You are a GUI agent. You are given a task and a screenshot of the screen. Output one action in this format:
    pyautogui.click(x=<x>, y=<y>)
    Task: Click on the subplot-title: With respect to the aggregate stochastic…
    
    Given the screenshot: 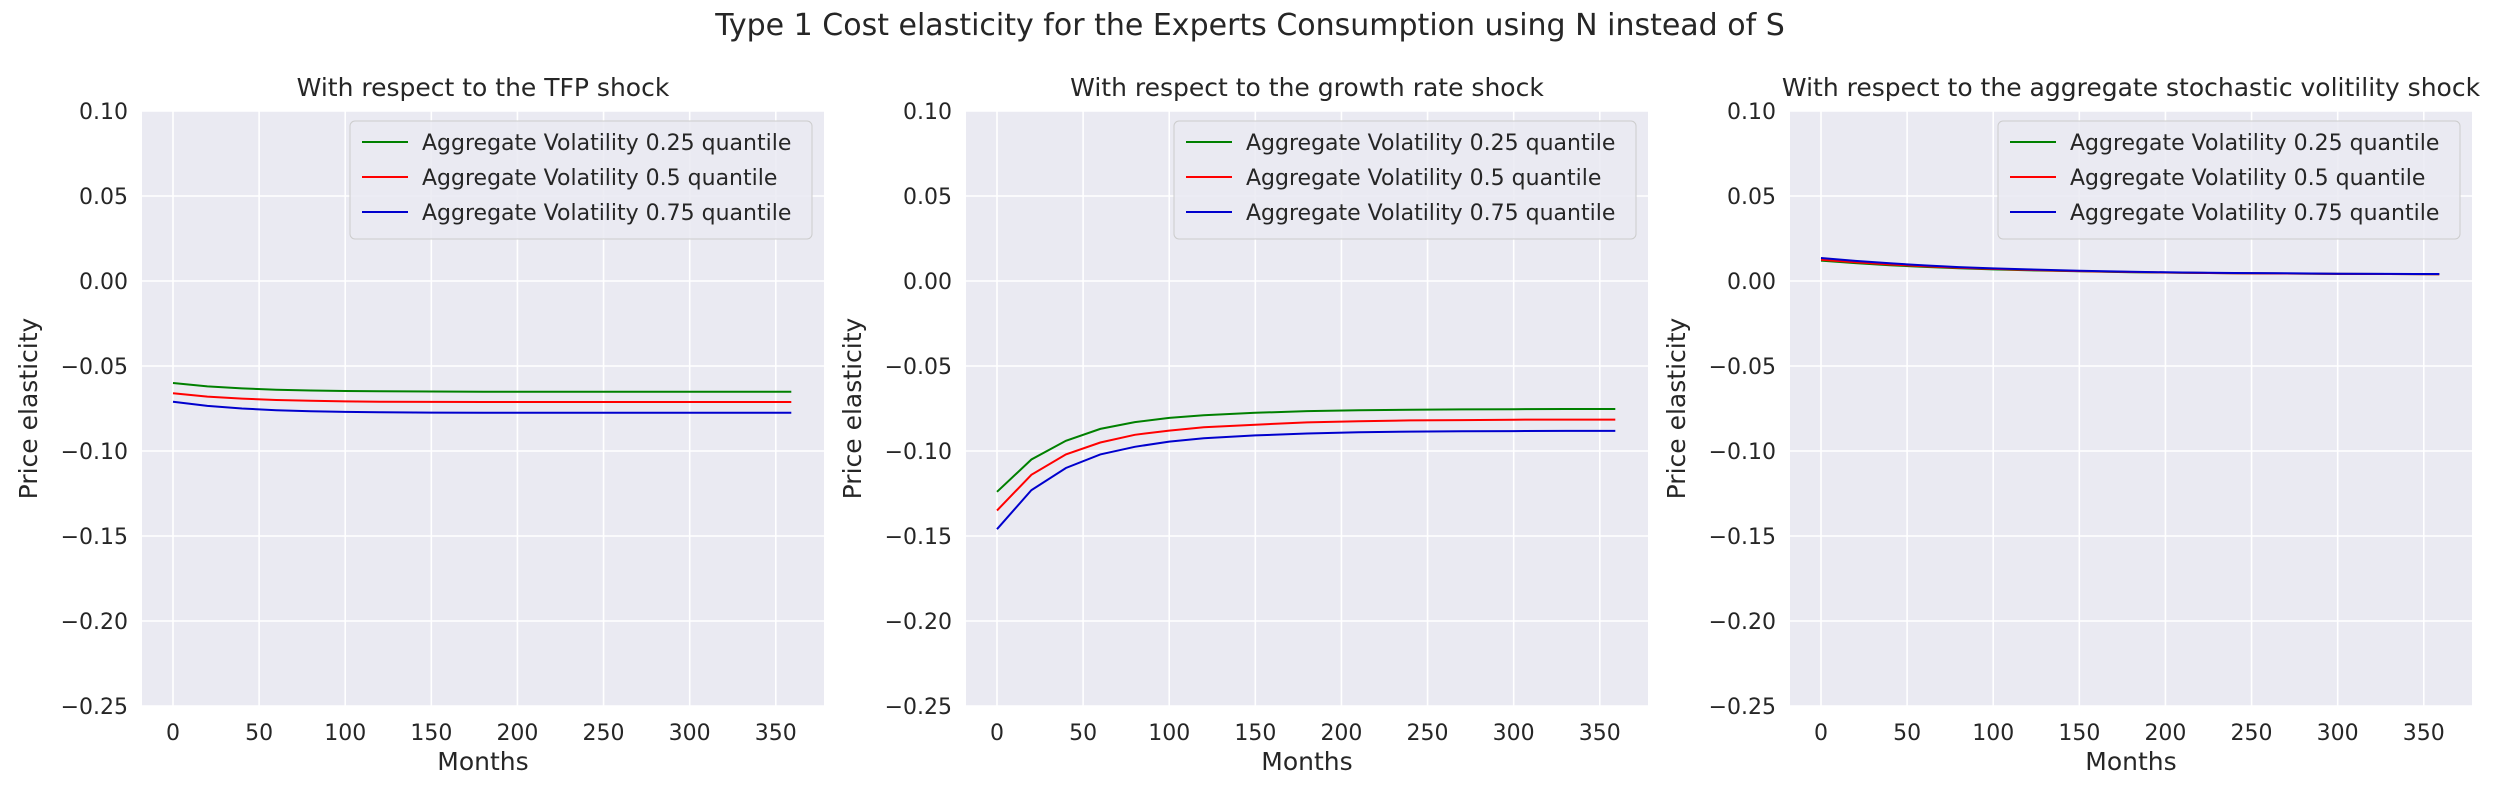 What is the action you would take?
    pyautogui.click(x=2131, y=87)
    